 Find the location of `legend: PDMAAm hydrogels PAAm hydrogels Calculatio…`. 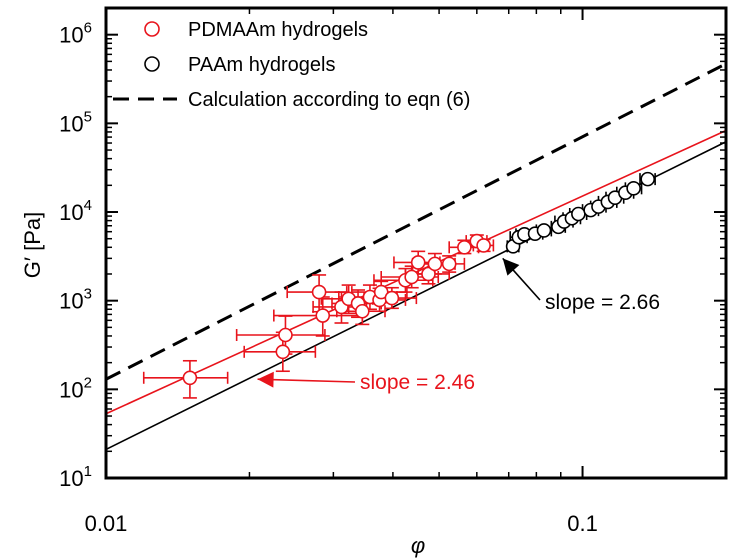

legend: PDMAAm hydrogels PAAm hydrogels Calculatio… is located at coordinates (291, 65).